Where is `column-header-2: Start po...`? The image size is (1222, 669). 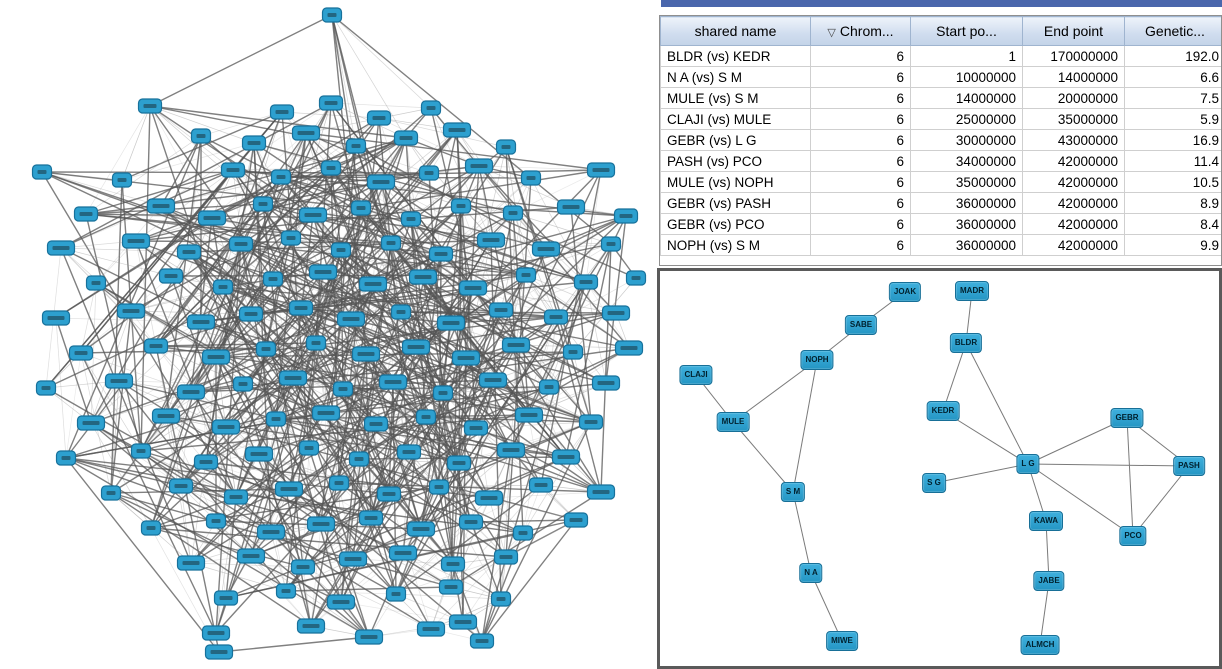
column-header-2: Start po... is located at coordinates (966, 31).